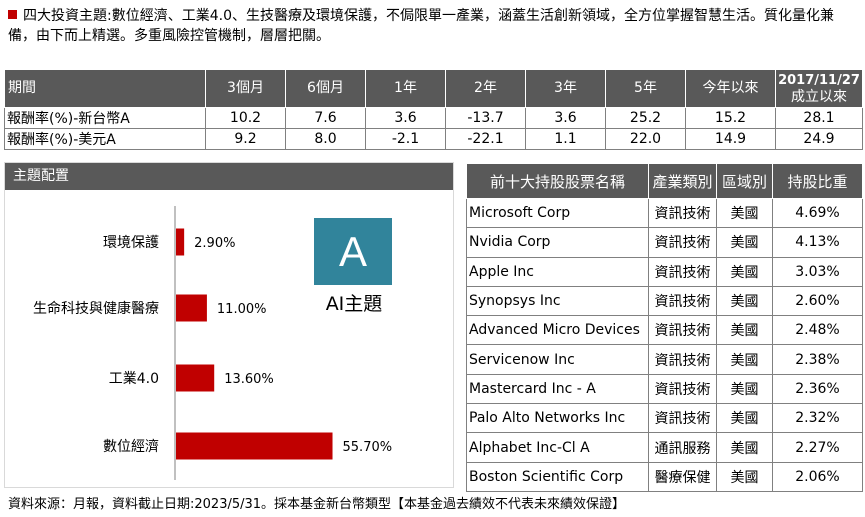 The height and width of the screenshot is (517, 865). I want to click on performance-value-cell: 7.6, so click(325, 118).